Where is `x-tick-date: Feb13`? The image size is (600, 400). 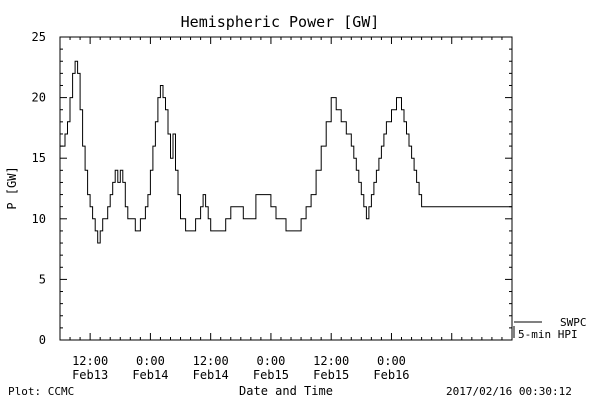 x-tick-date: Feb13 is located at coordinates (90, 375).